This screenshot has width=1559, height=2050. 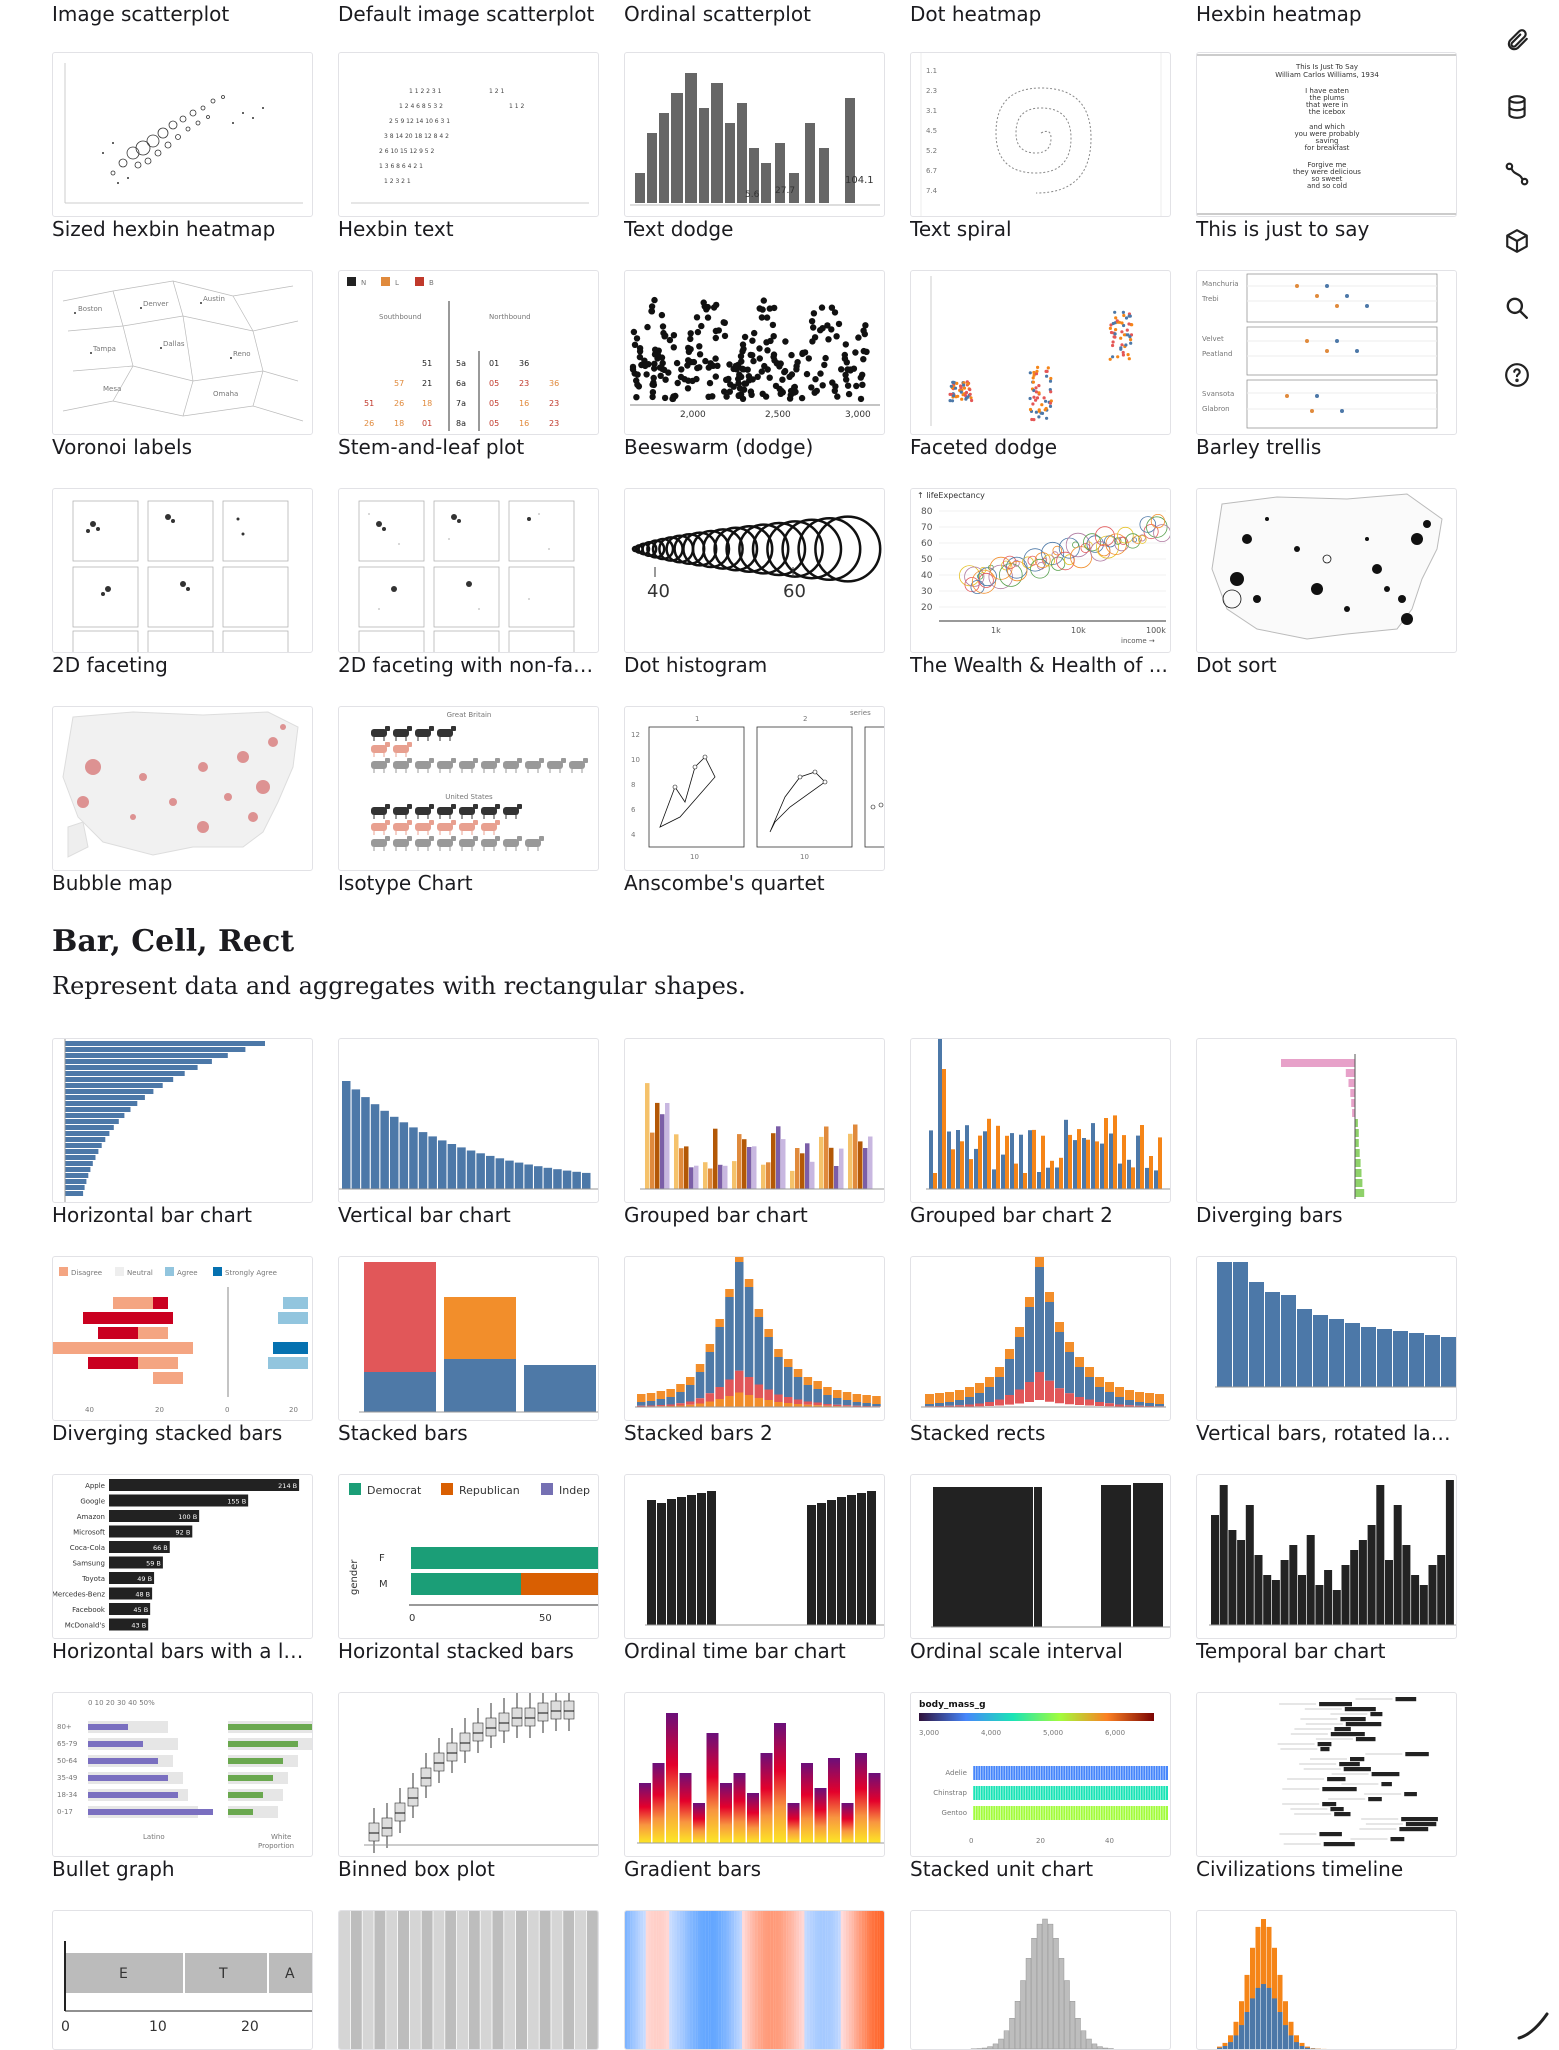 I want to click on card-stacked-bars: Stacked bars, so click(x=468, y=1350).